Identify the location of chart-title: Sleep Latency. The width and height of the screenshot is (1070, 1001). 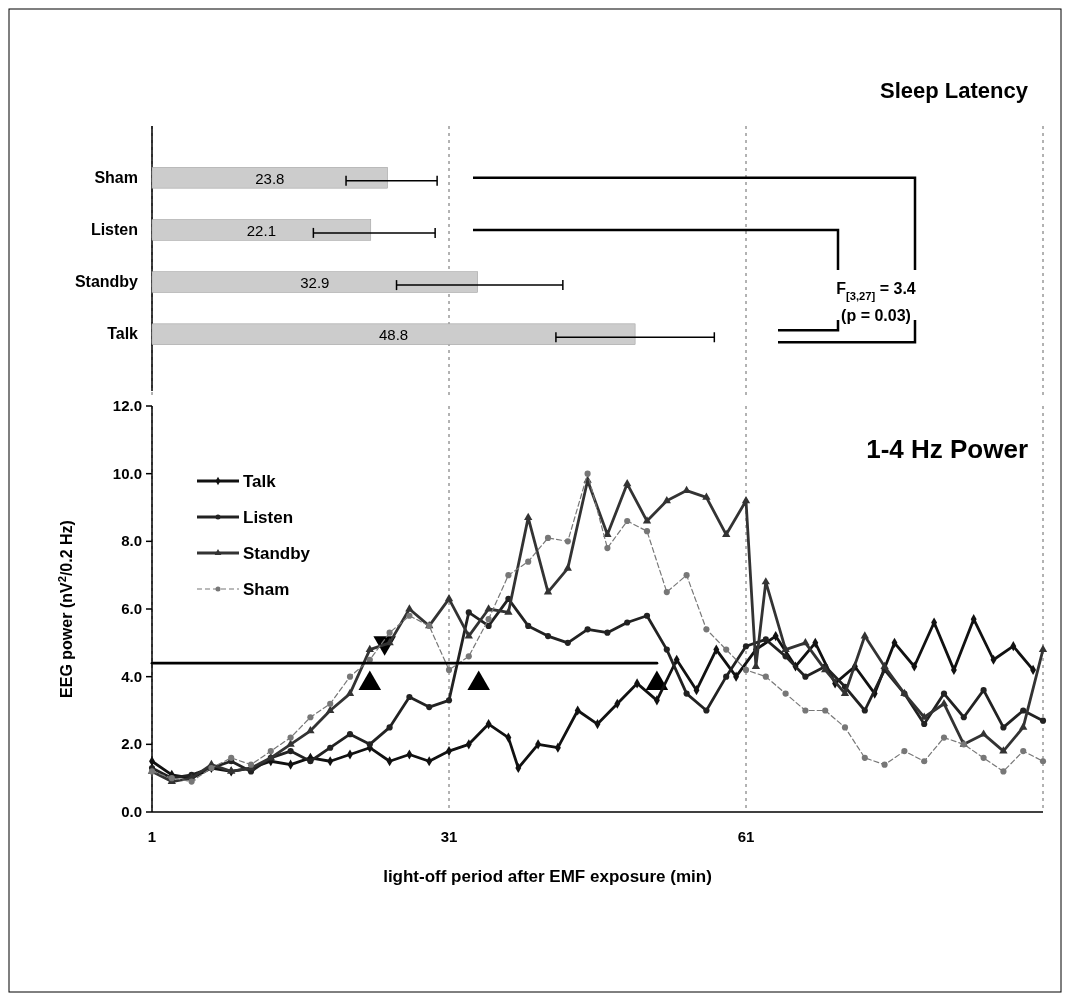
(954, 90).